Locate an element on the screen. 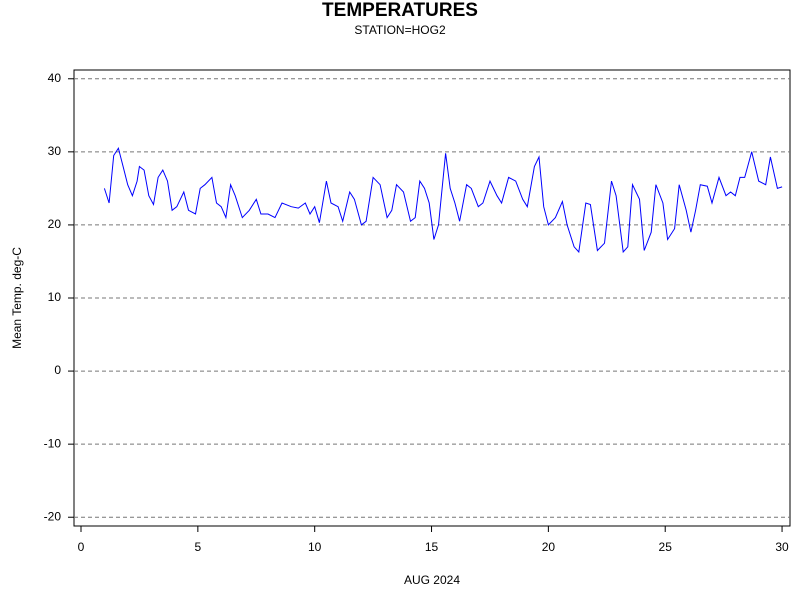 The height and width of the screenshot is (600, 800). y-tick-label: 30 is located at coordinates (55, 151).